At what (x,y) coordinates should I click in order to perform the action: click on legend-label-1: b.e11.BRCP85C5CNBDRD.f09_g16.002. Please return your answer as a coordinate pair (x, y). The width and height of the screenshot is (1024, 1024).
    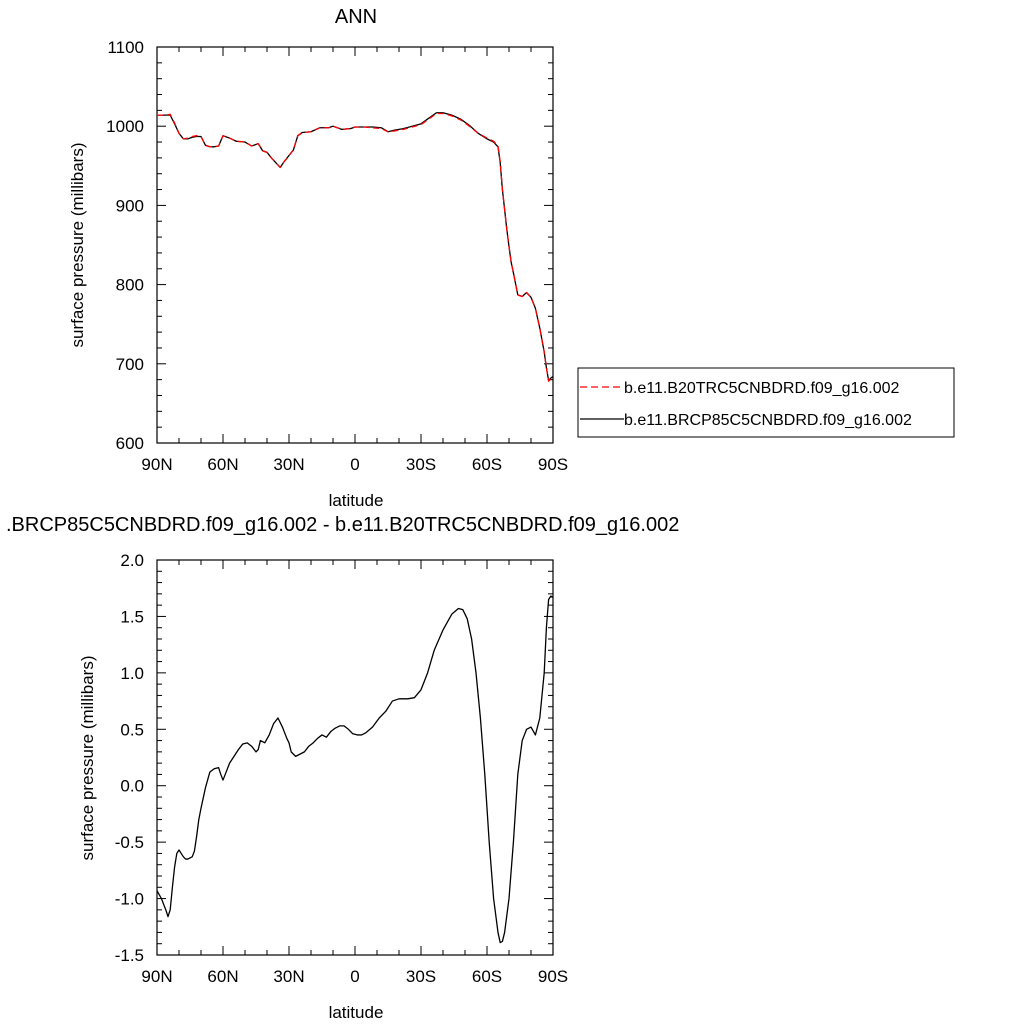
    Looking at the image, I should click on (768, 420).